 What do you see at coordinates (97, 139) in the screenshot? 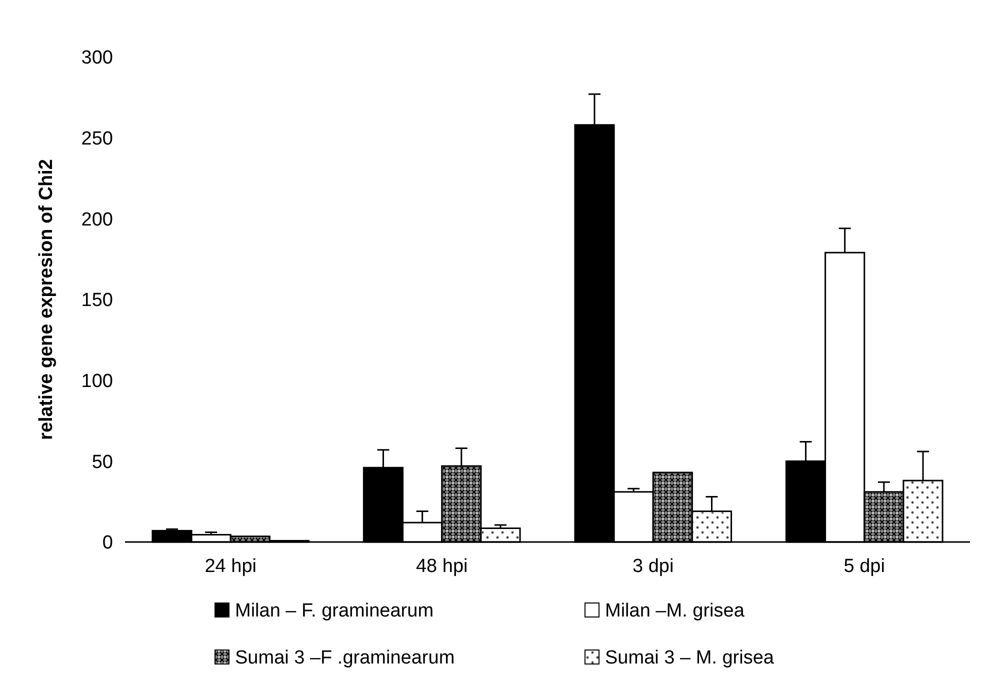
I see `y-tick-label: 250` at bounding box center [97, 139].